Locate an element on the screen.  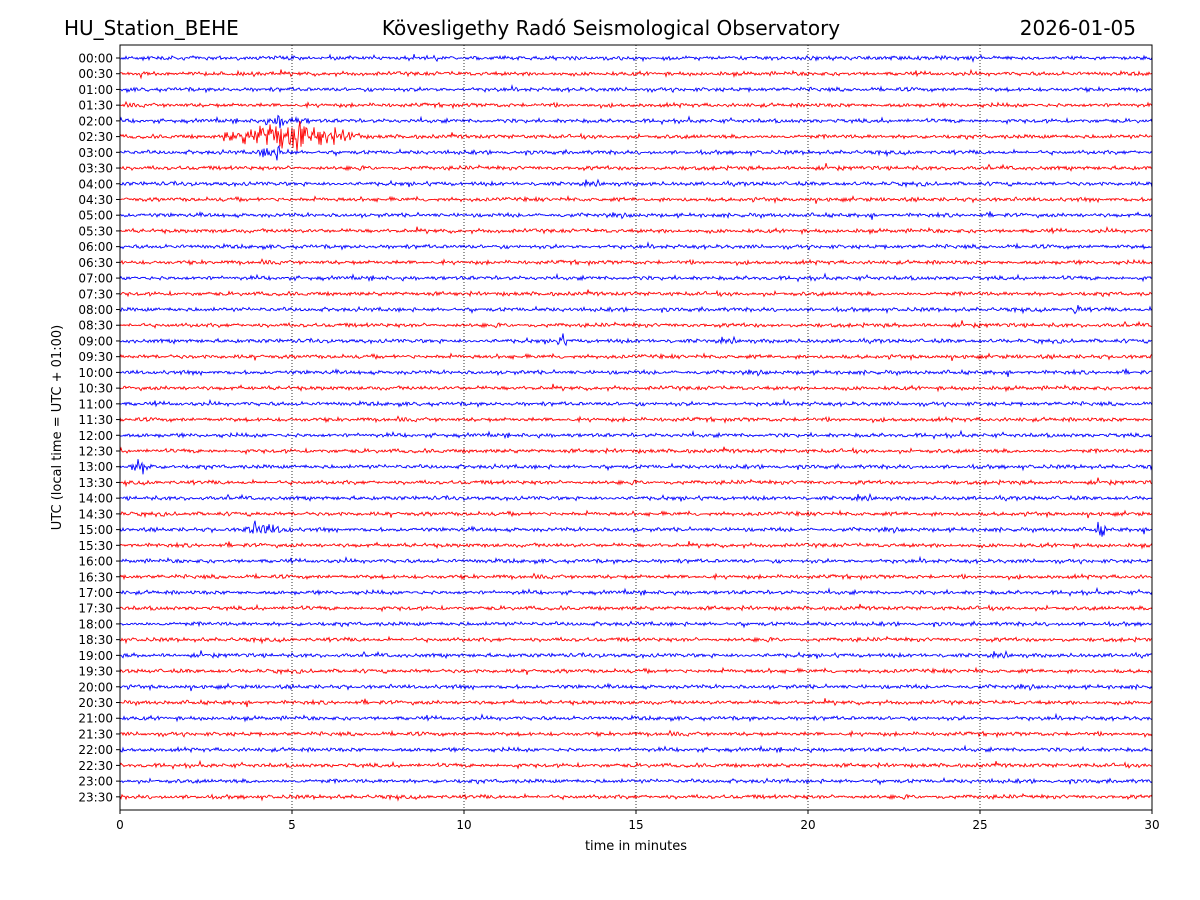
y-tick-label: 08:30 is located at coordinates (95, 326).